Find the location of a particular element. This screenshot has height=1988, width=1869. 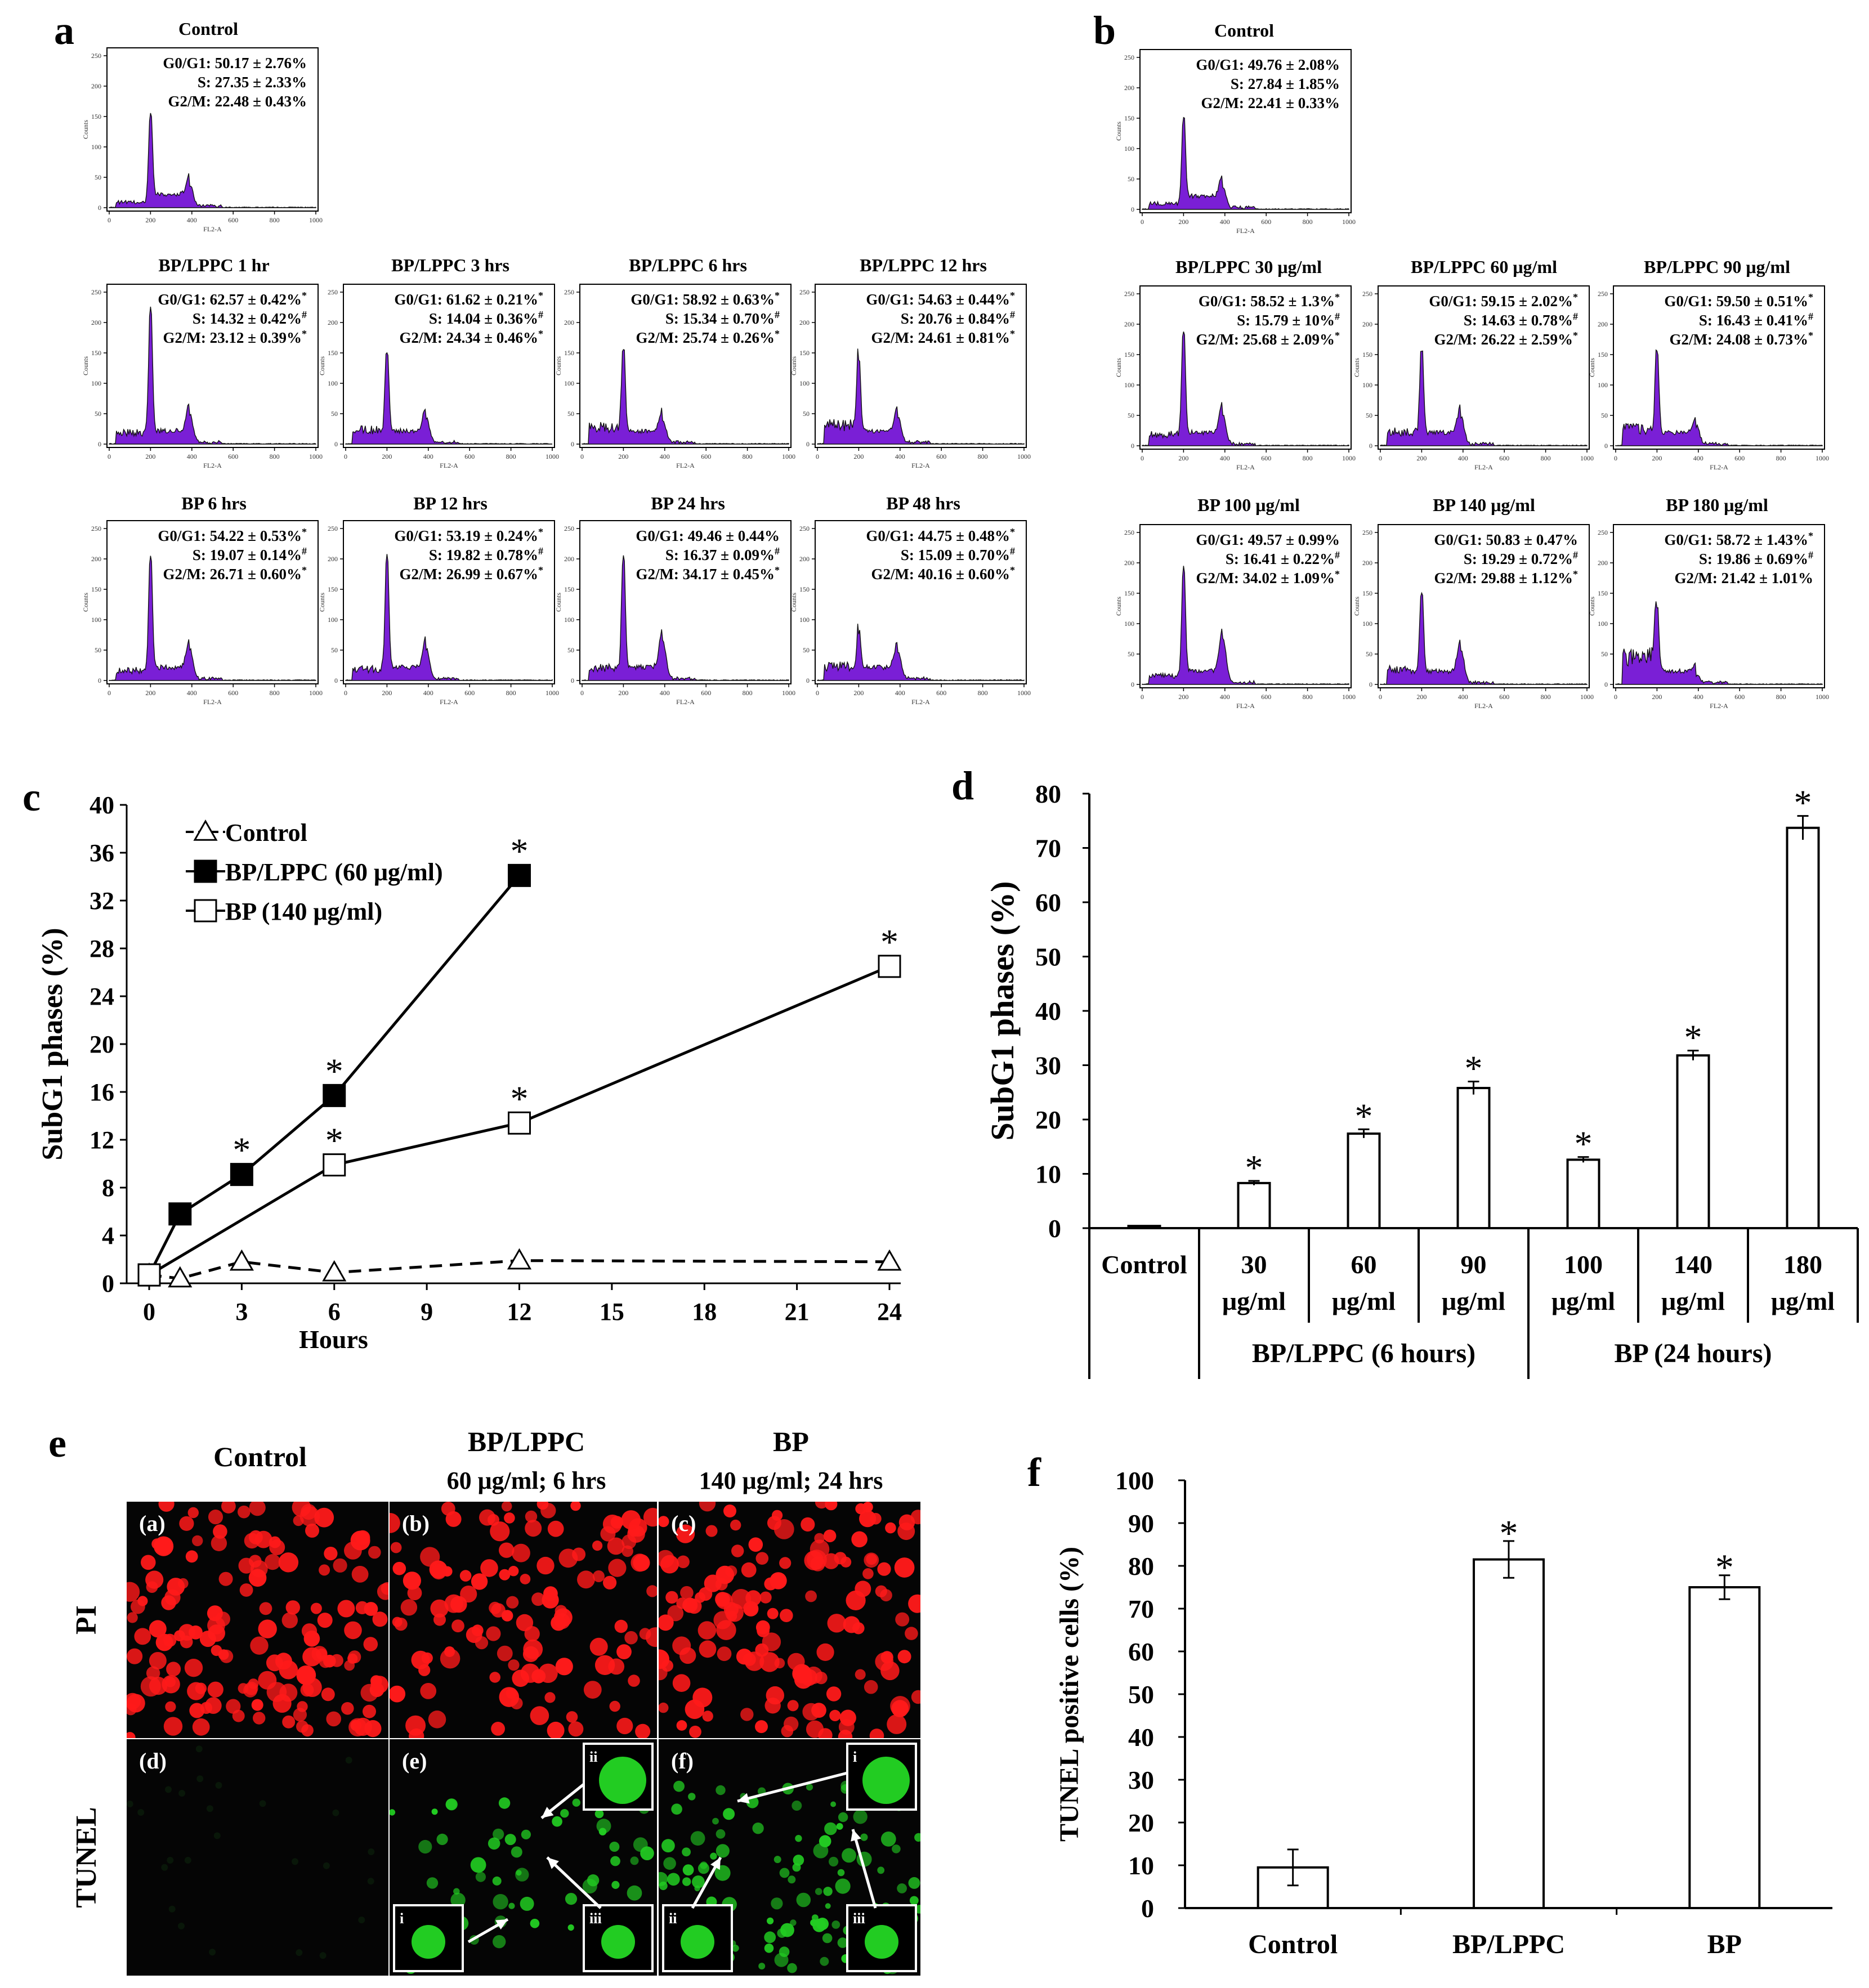

pointer-arrow is located at coordinates (864, 1869).